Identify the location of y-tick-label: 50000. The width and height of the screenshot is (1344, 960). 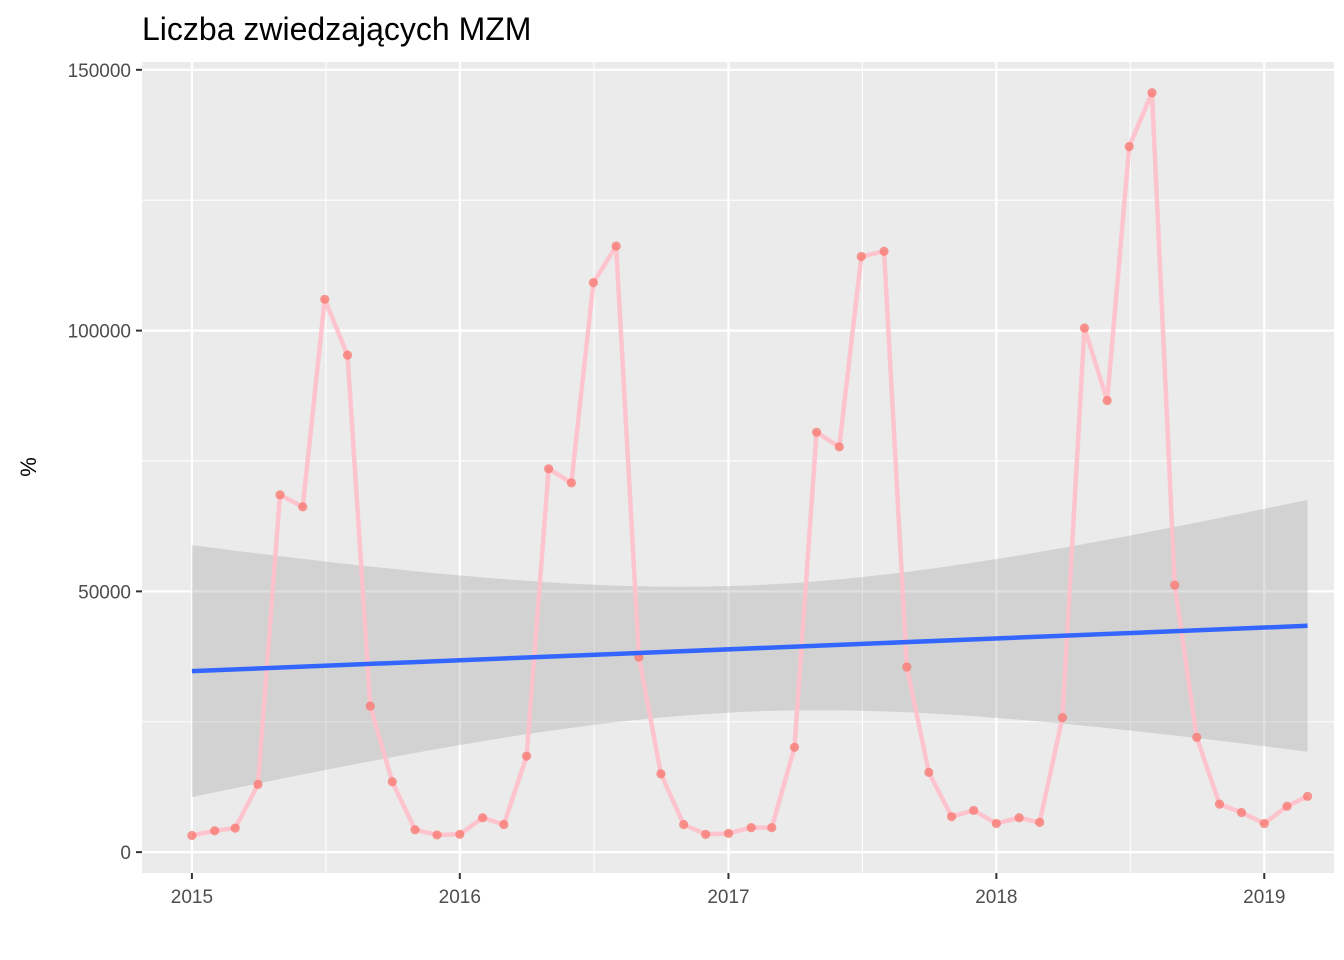
(104, 592).